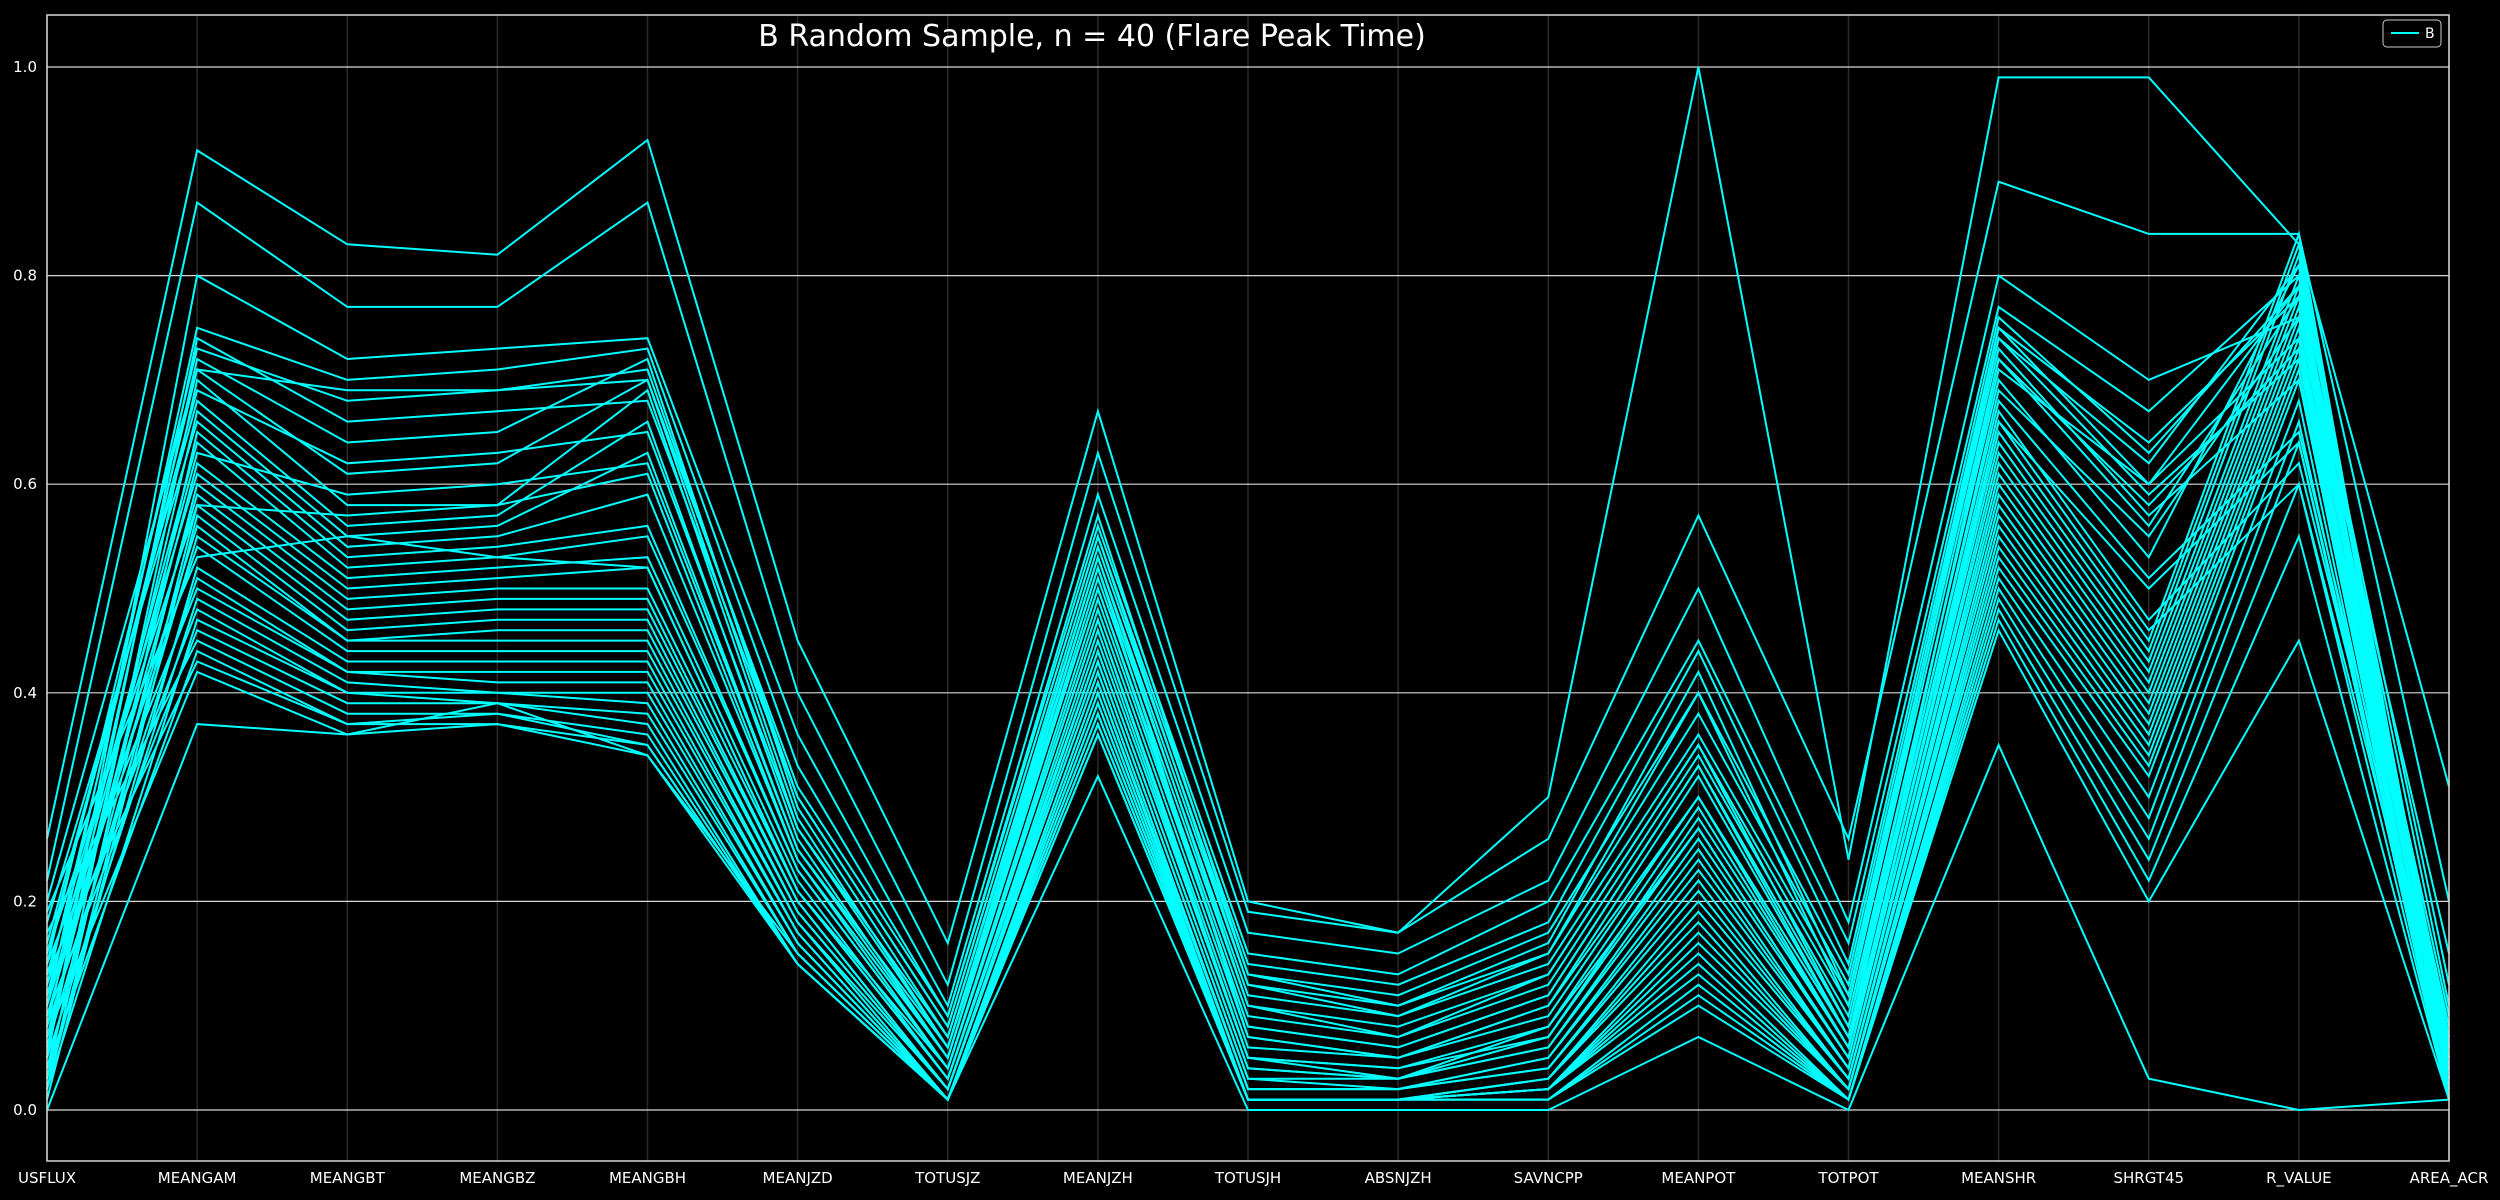 The width and height of the screenshot is (2500, 1200). What do you see at coordinates (25, 1110) in the screenshot?
I see `y-tick-label: 0.0` at bounding box center [25, 1110].